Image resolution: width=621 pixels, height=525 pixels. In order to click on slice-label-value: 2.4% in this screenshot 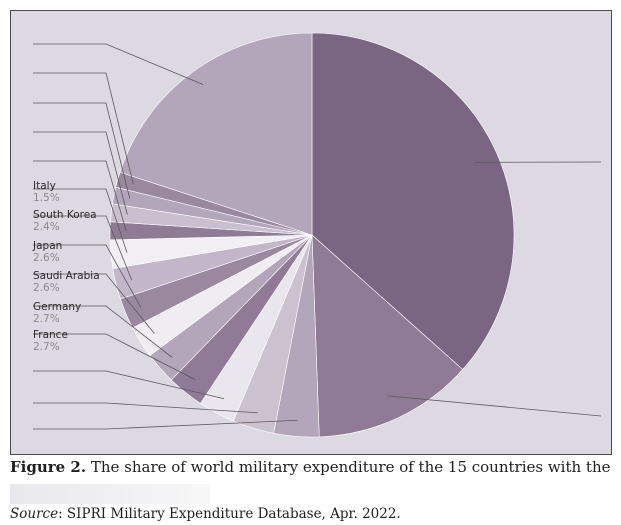, I will do `click(46, 227)`.